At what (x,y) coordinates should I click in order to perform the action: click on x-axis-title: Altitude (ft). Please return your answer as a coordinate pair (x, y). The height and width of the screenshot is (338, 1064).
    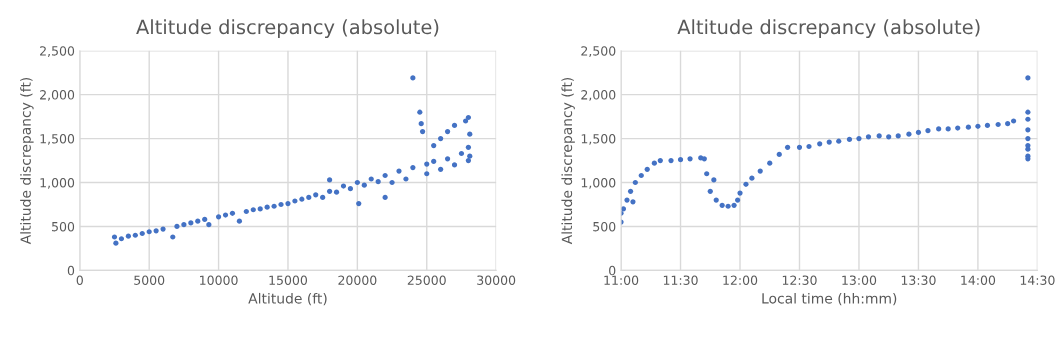
    Looking at the image, I should click on (287, 299).